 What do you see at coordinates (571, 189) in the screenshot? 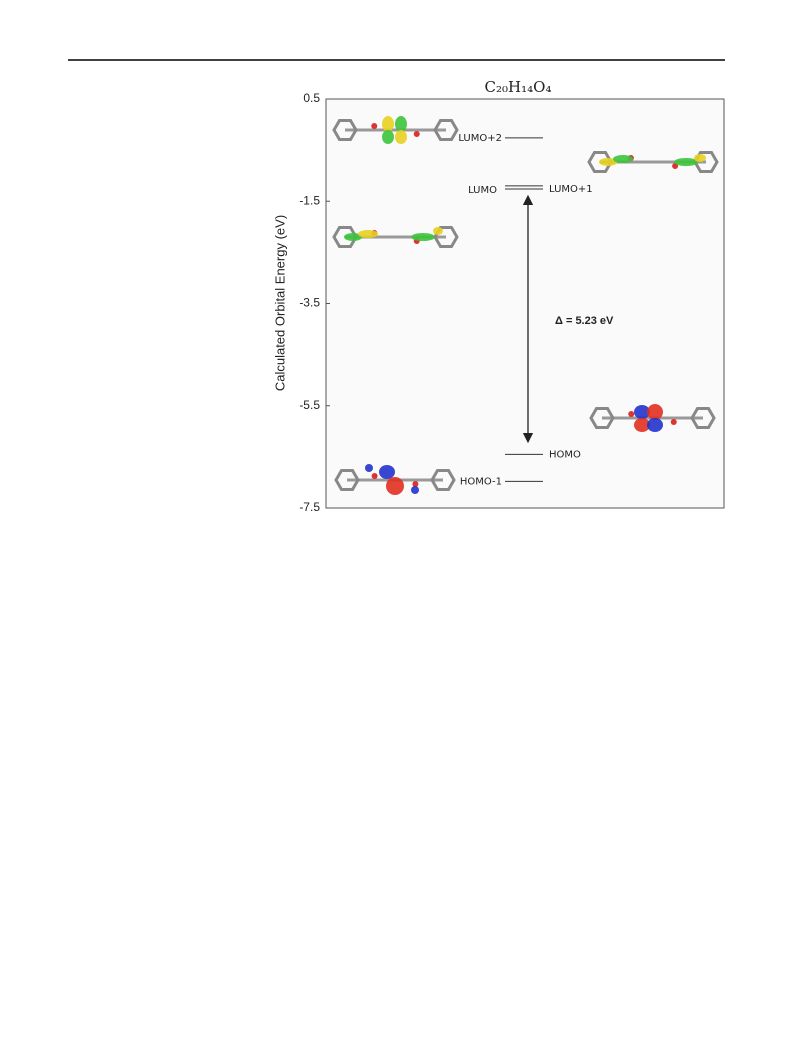
I see `level-label: LUMO+1` at bounding box center [571, 189].